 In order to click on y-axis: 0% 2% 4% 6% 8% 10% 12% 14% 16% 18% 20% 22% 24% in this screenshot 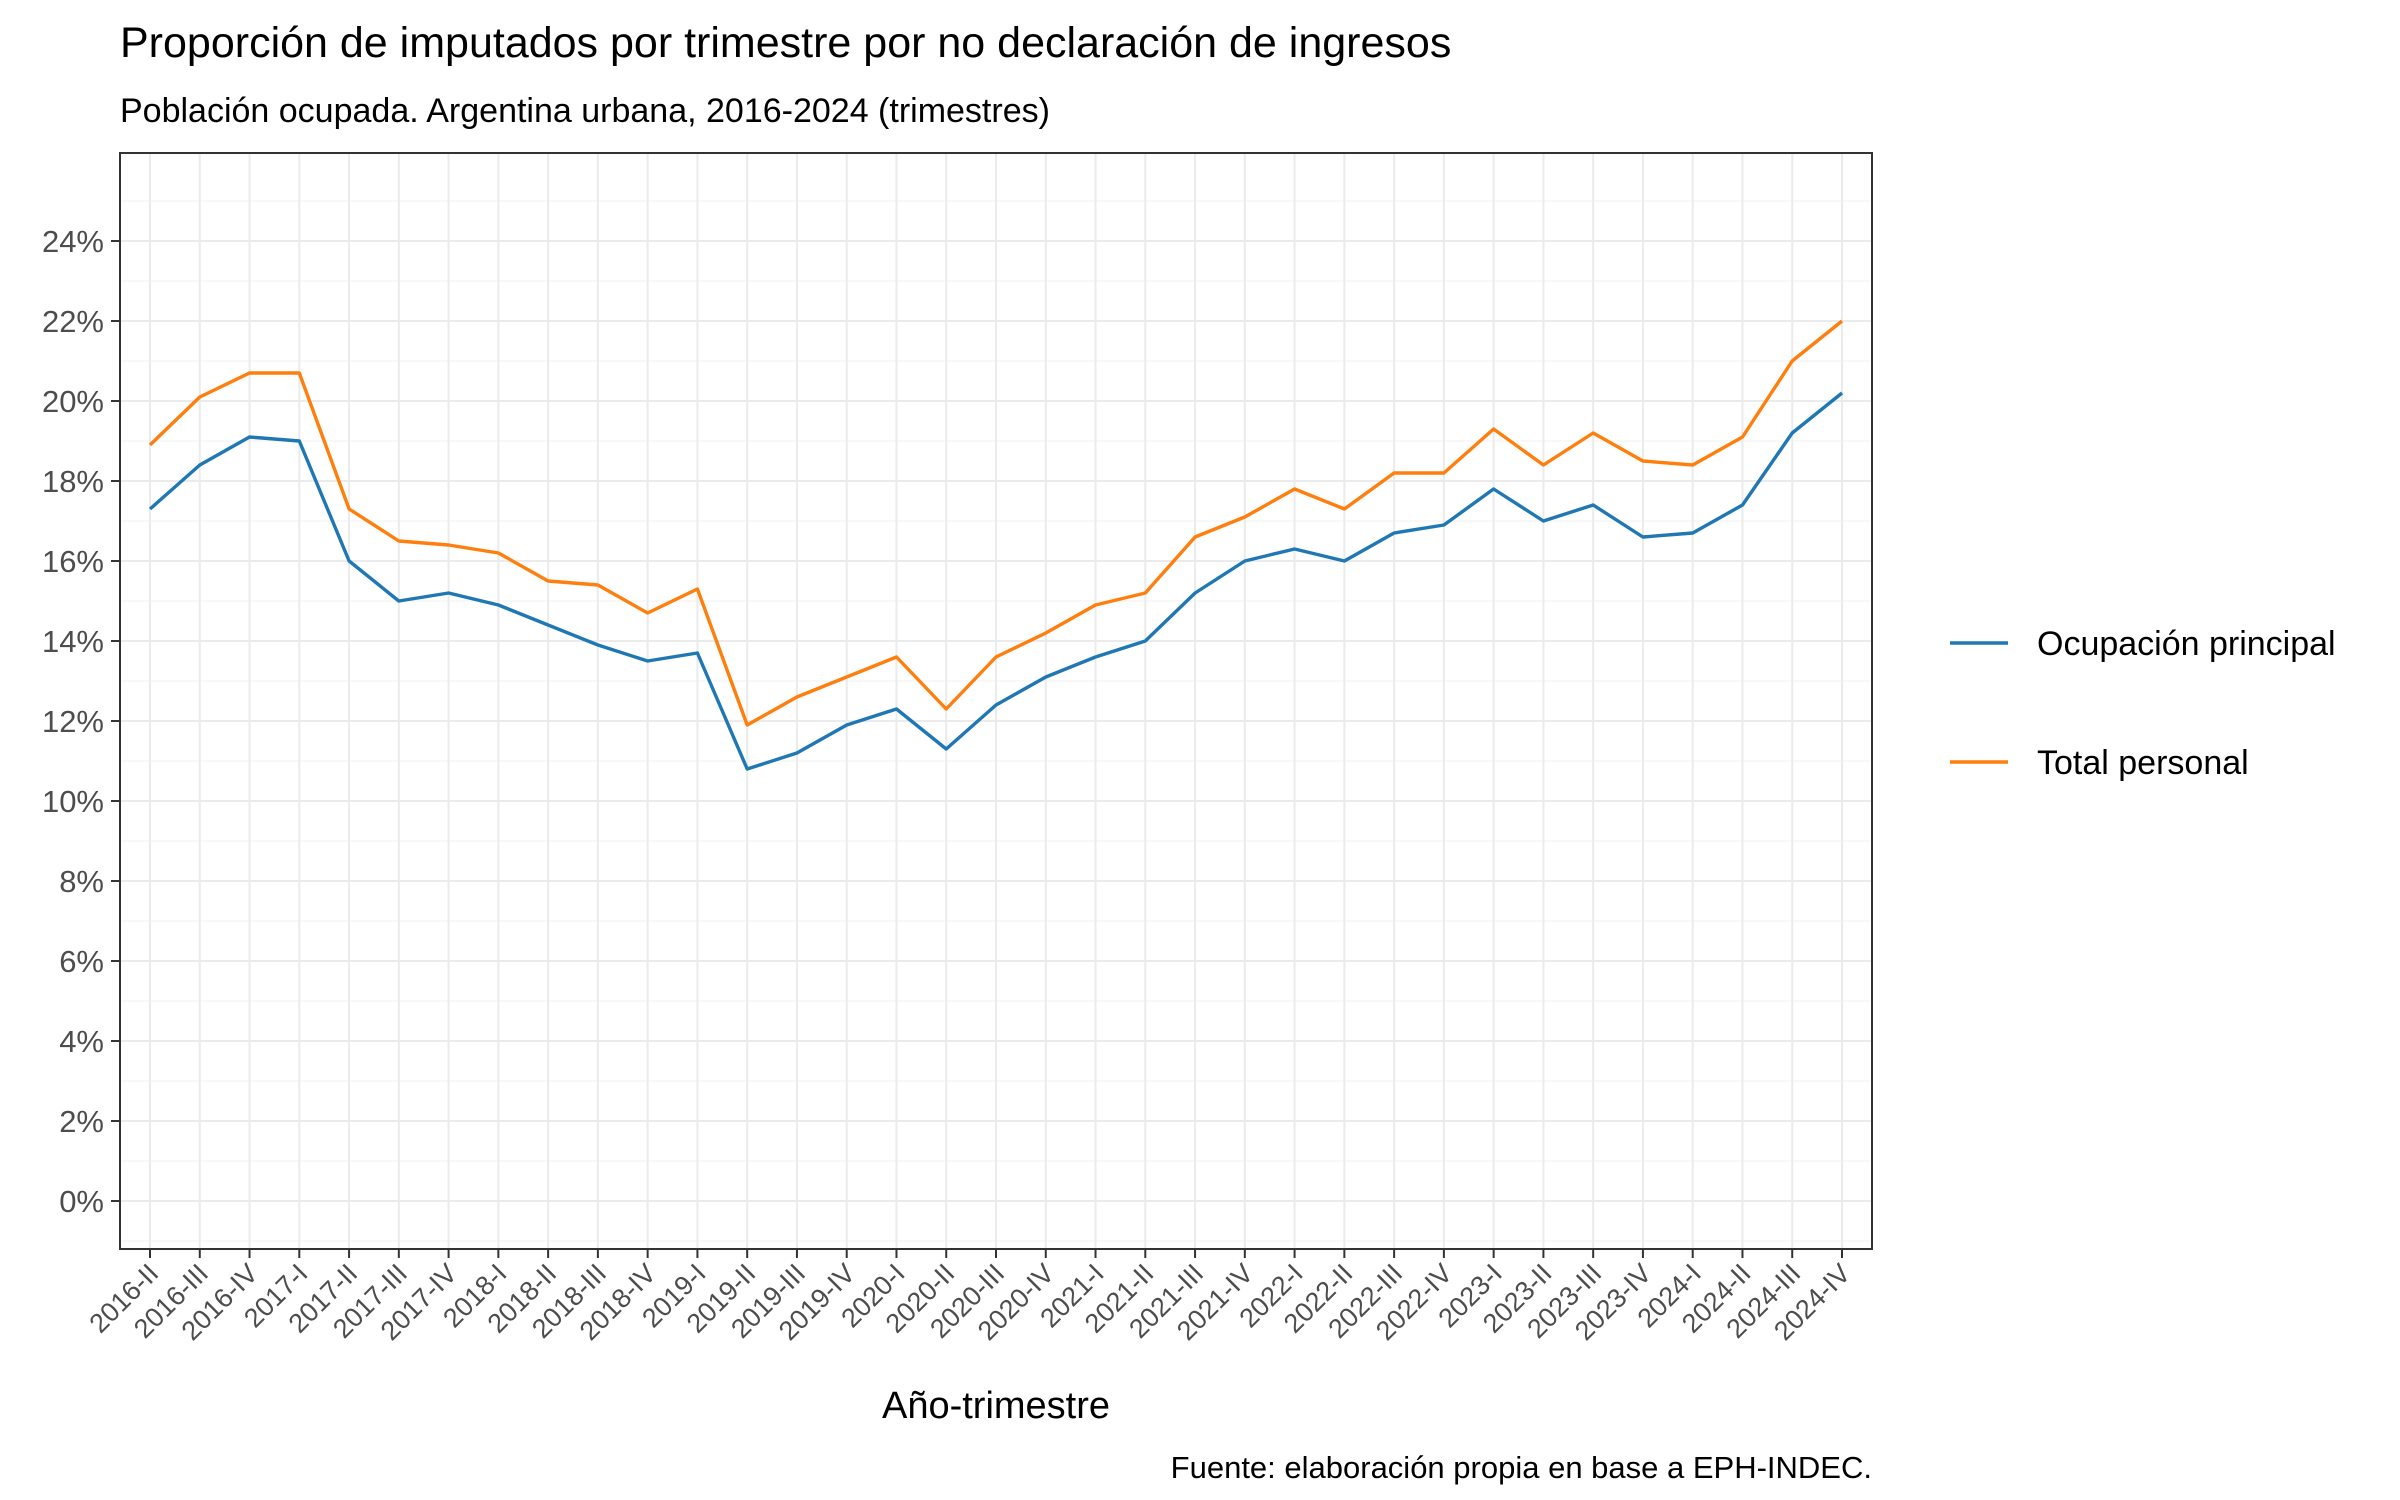, I will do `click(81, 721)`.